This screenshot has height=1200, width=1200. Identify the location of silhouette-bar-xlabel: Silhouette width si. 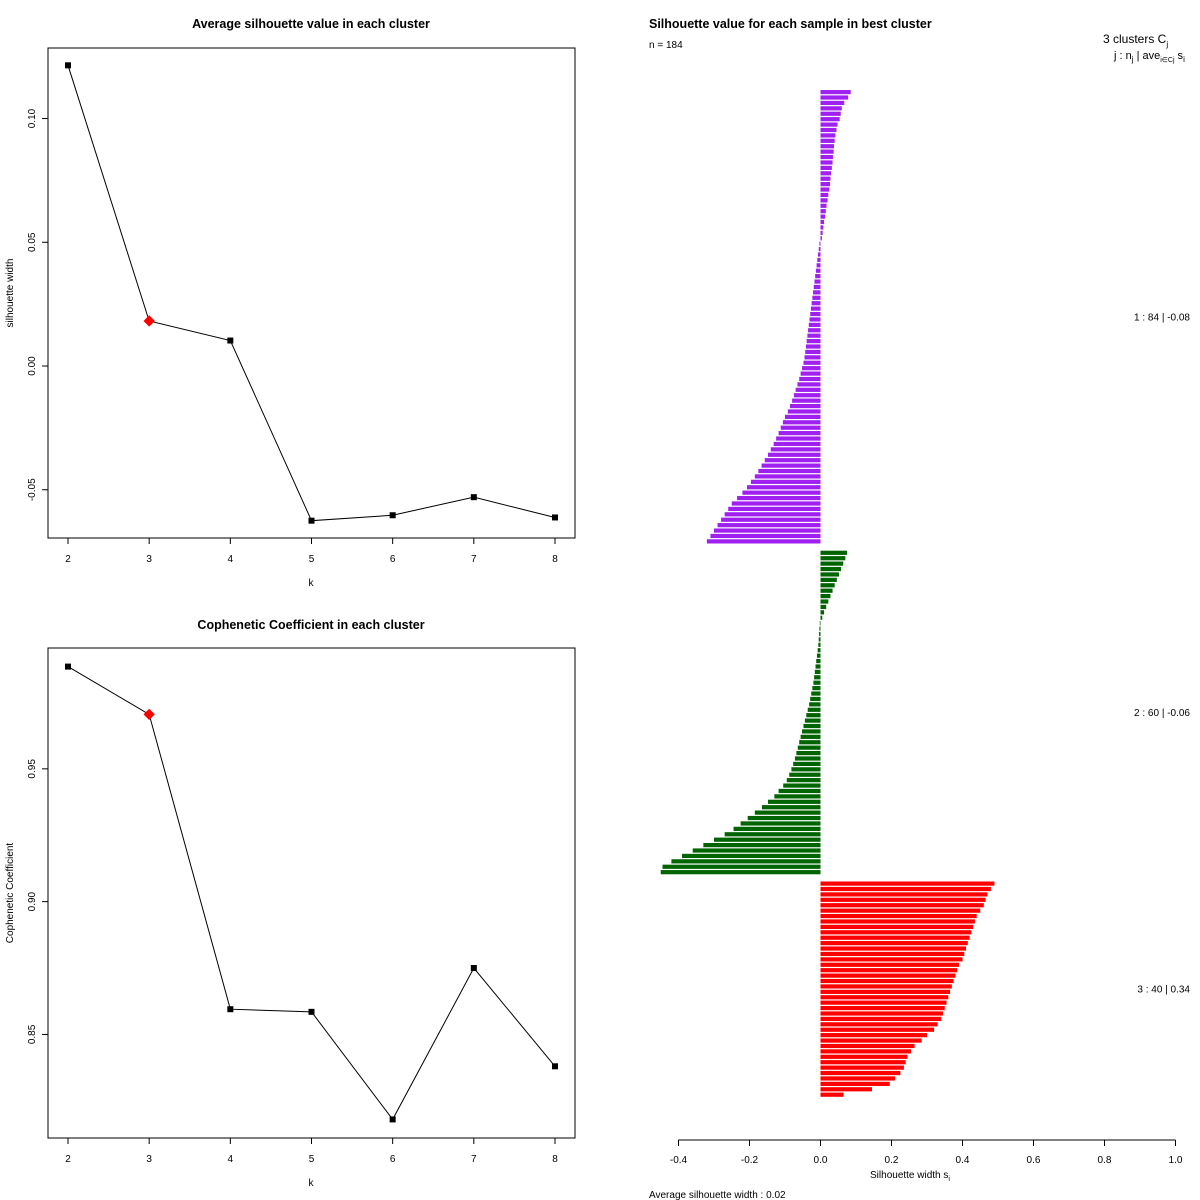
(910, 1176).